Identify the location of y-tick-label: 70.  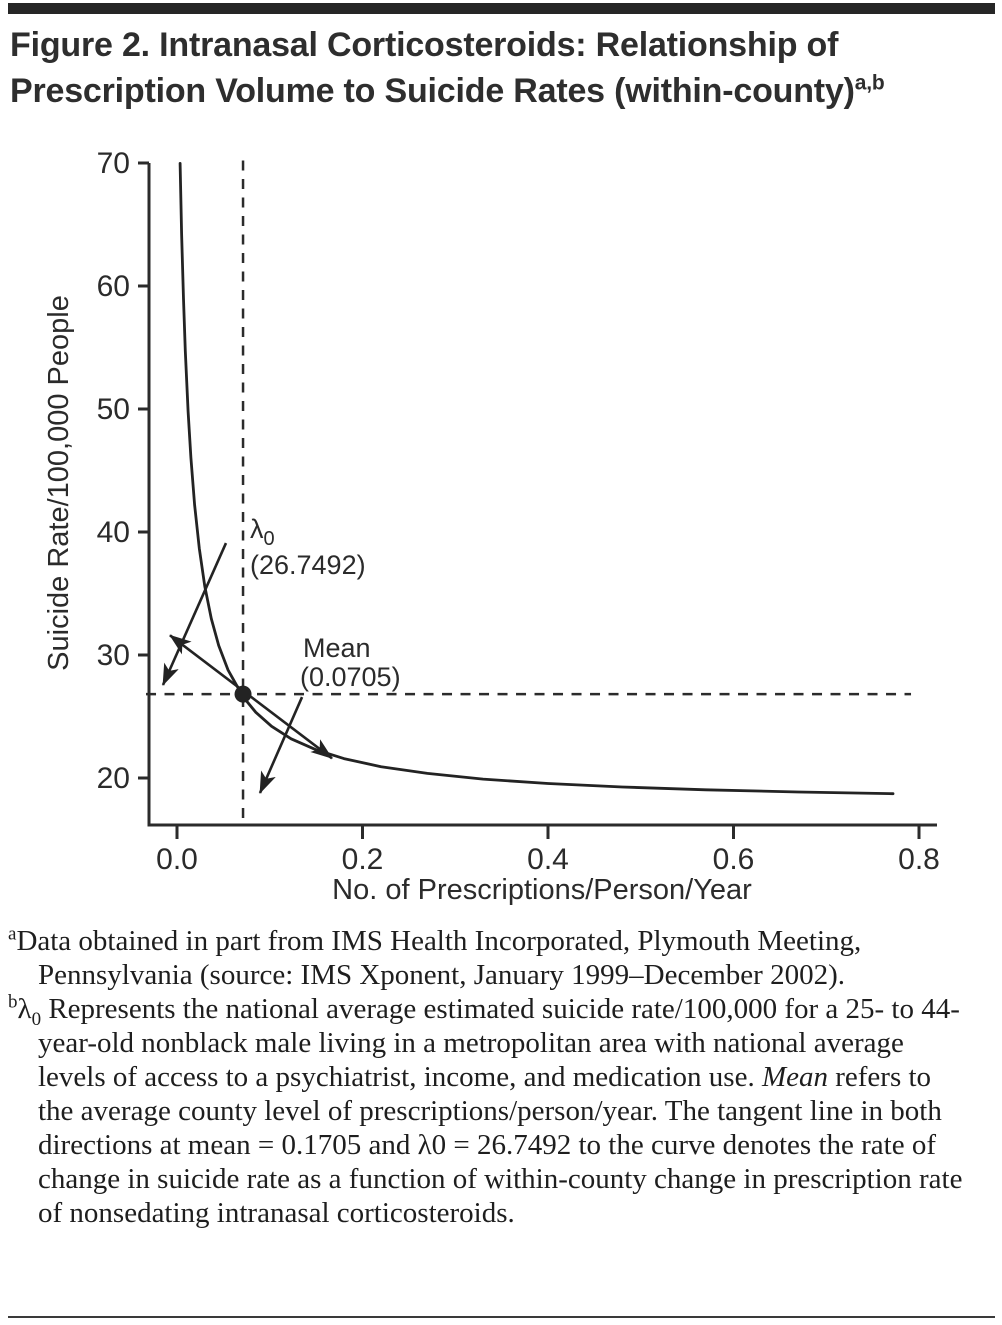
(113, 163).